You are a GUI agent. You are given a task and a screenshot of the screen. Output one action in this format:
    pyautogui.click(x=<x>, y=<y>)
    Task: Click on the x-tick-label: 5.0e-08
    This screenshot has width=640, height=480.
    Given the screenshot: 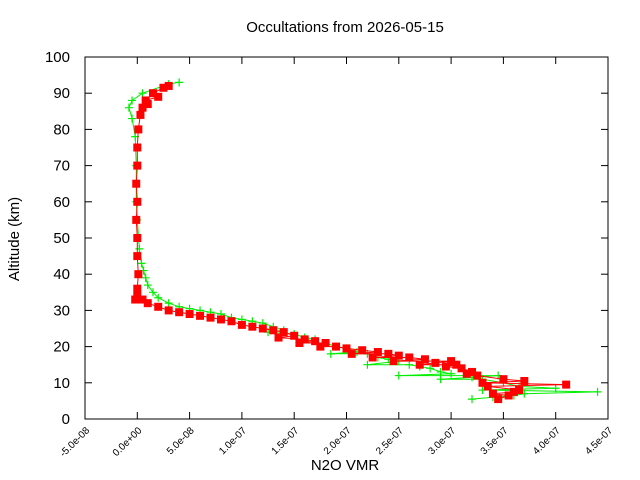 What is the action you would take?
    pyautogui.click(x=181, y=441)
    